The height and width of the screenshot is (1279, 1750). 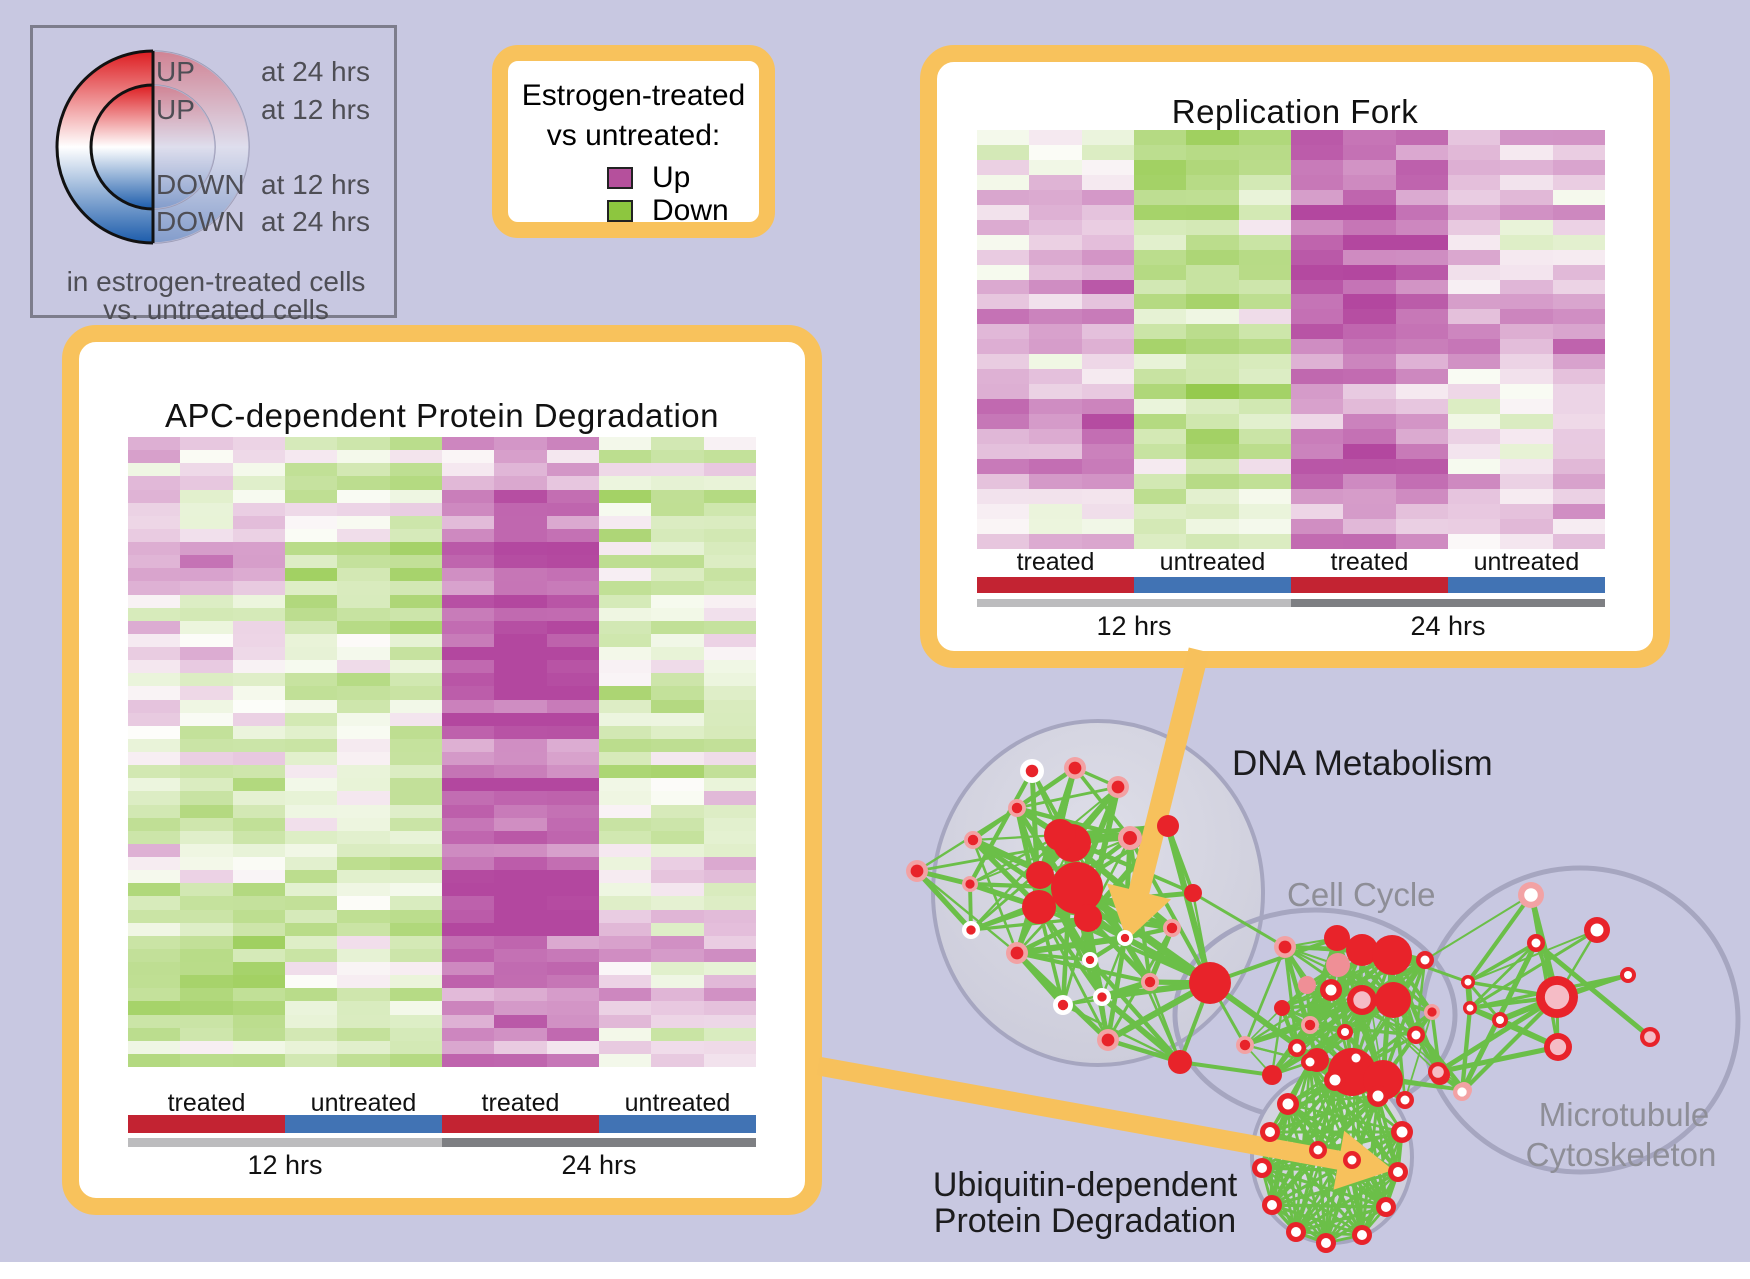 I want to click on cluster-label-0: DNA Metabolism, so click(x=1362, y=763).